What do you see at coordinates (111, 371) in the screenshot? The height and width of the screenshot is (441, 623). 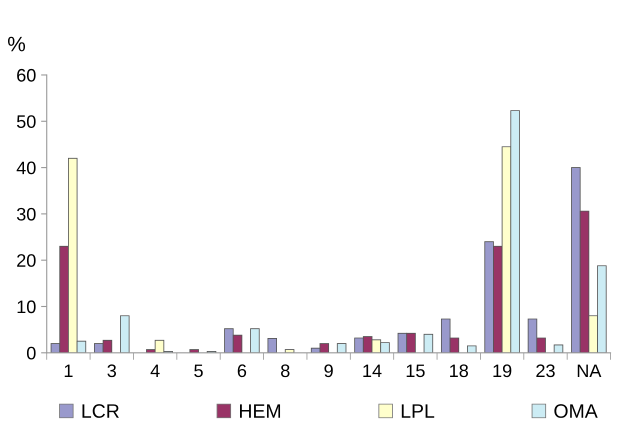 I see `x-tick-label: 3` at bounding box center [111, 371].